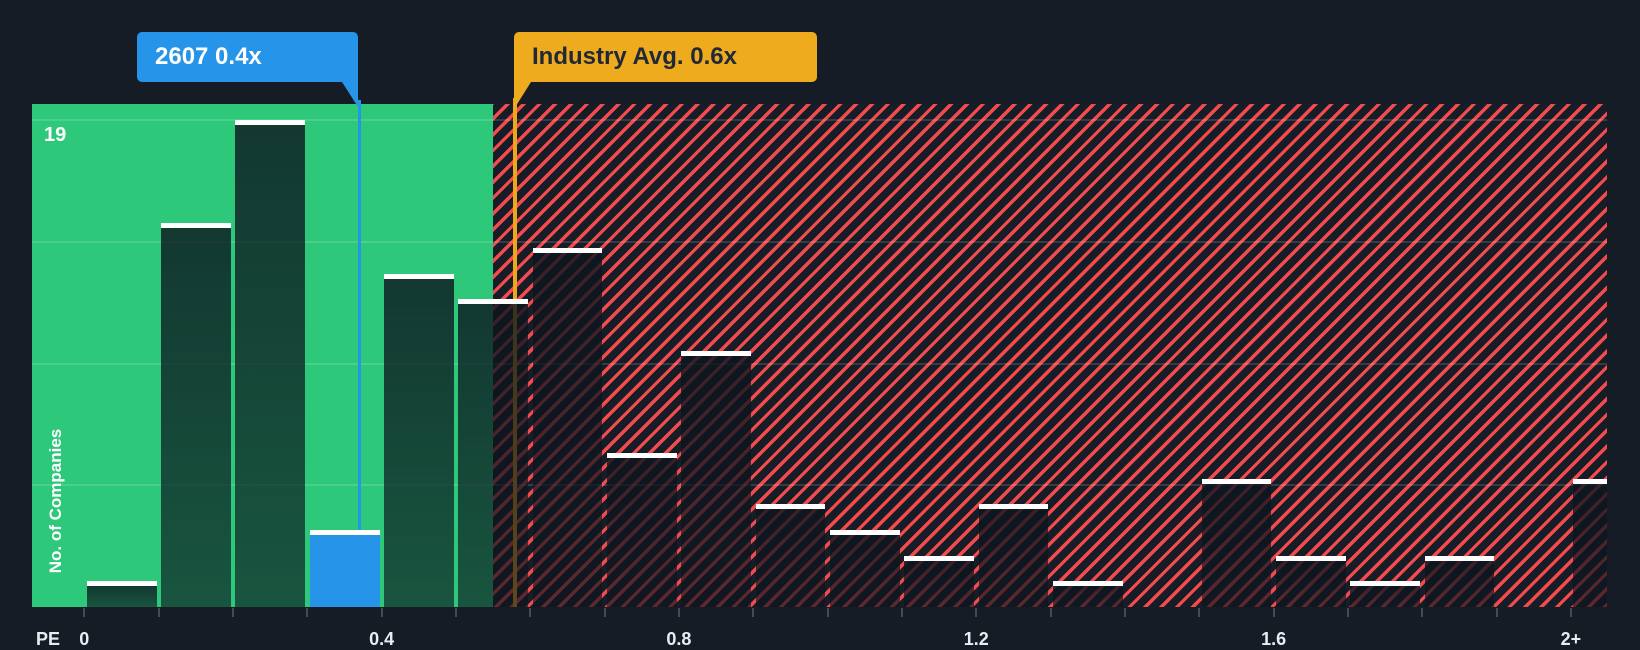  What do you see at coordinates (567, 427) in the screenshot?
I see `bar-0.6-0.7` at bounding box center [567, 427].